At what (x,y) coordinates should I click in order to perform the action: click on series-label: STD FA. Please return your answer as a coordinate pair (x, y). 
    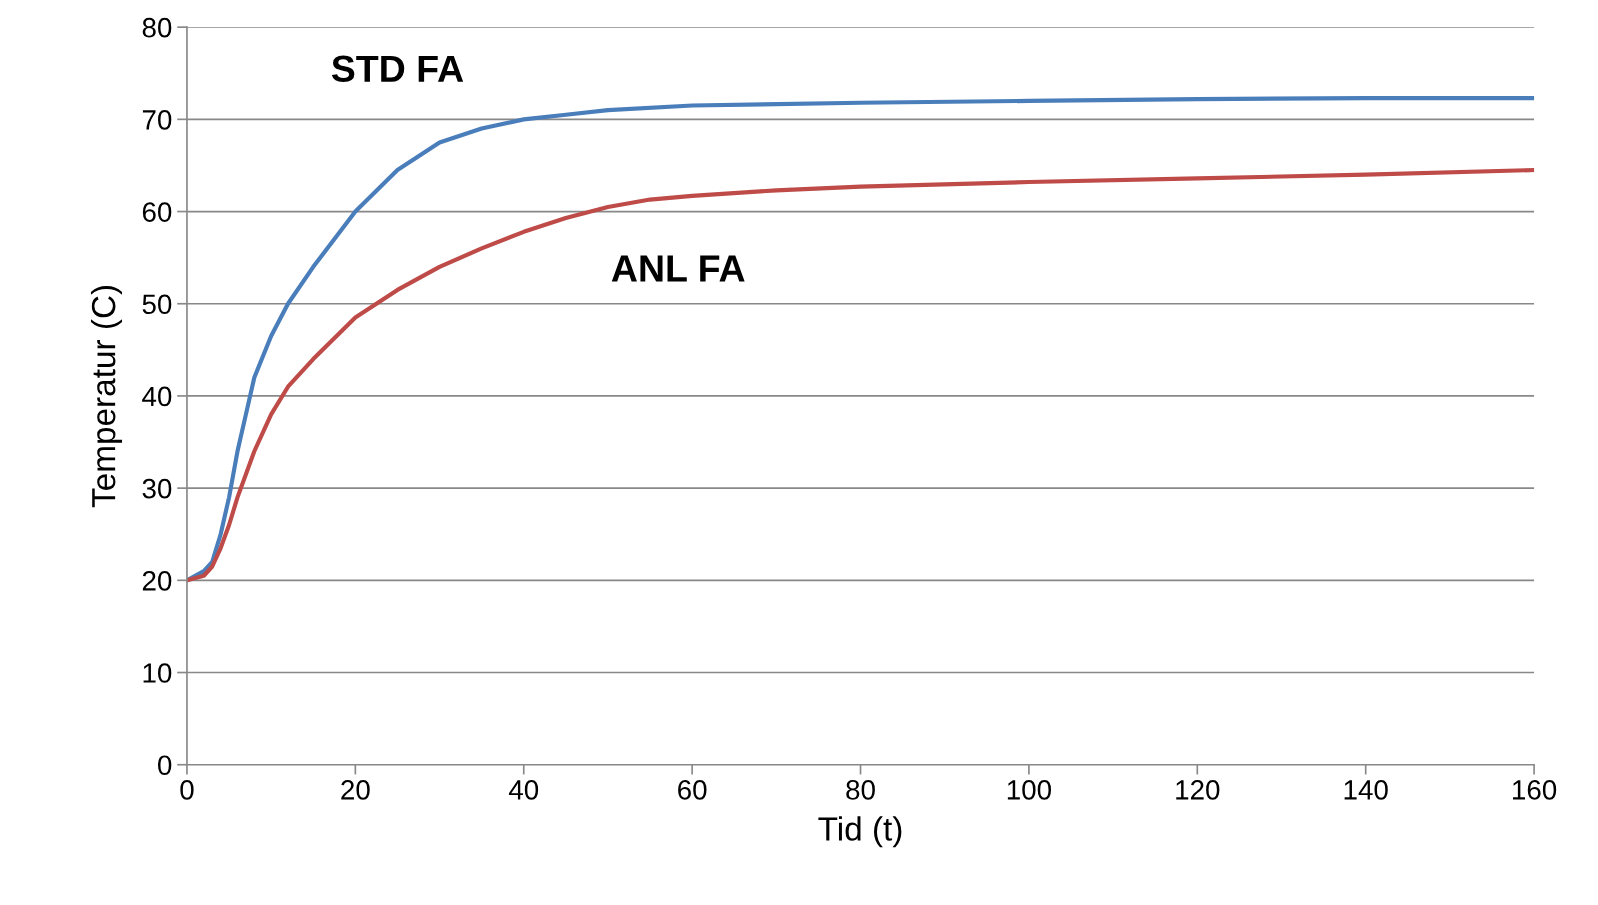
    Looking at the image, I should click on (397, 69).